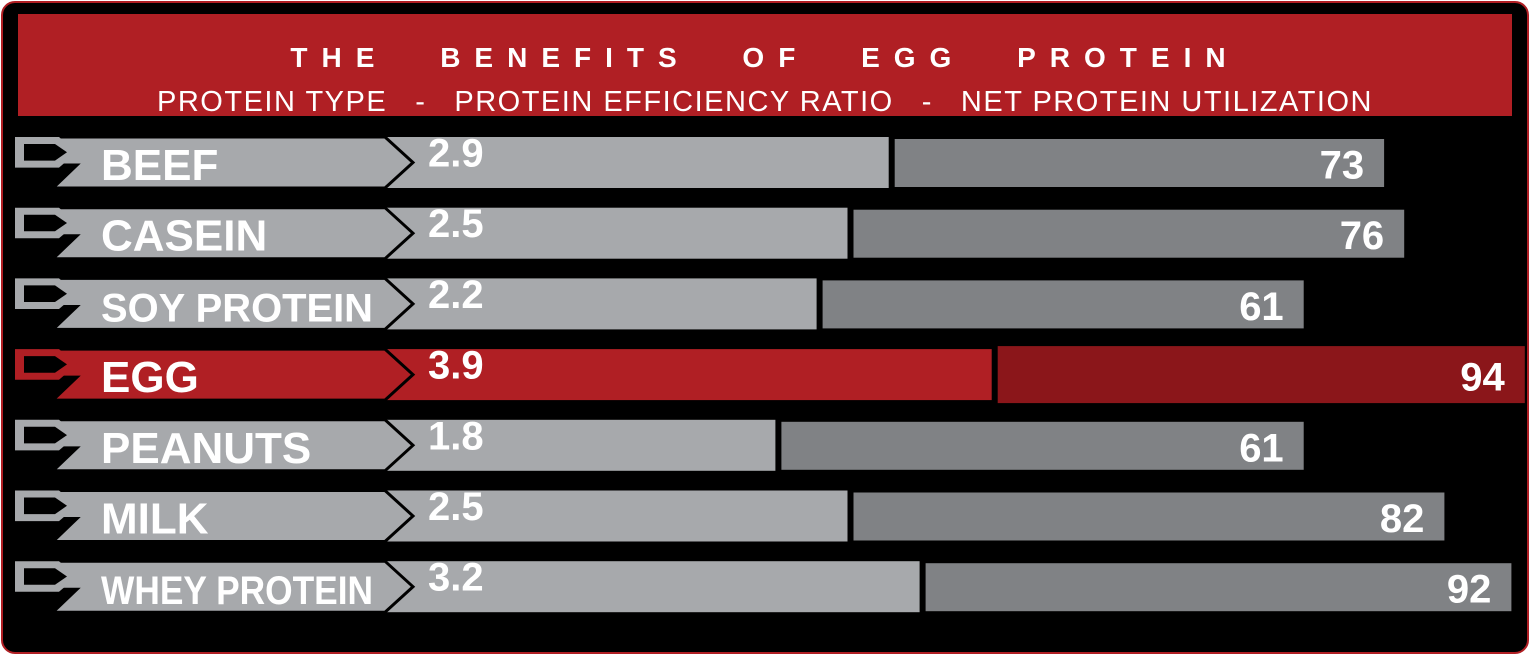 The width and height of the screenshot is (1530, 655). I want to click on row-peanuts: PEANUTS 1.8 61, so click(658, 443).